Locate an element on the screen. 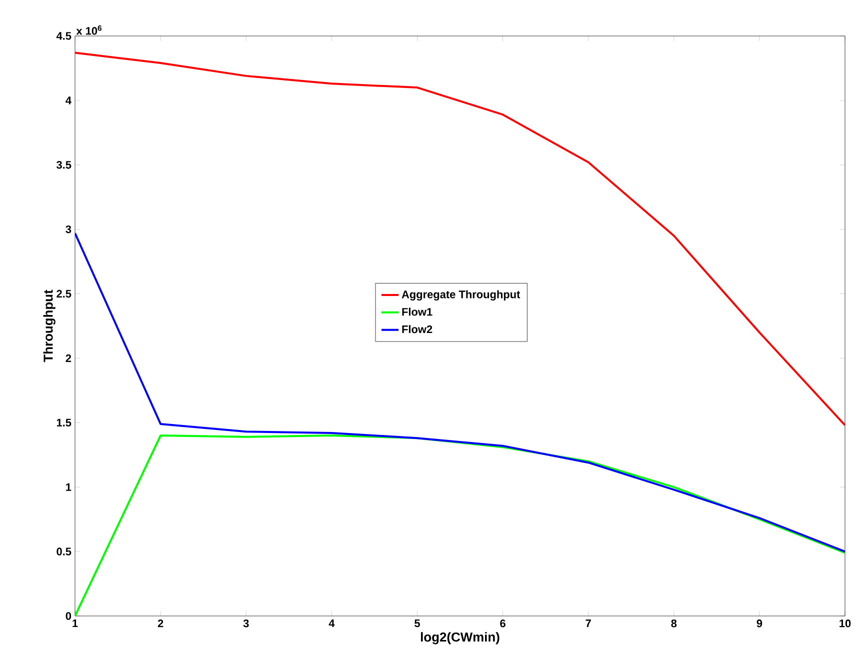 The image size is (858, 670). x-tick-label: 1 is located at coordinates (75, 624).